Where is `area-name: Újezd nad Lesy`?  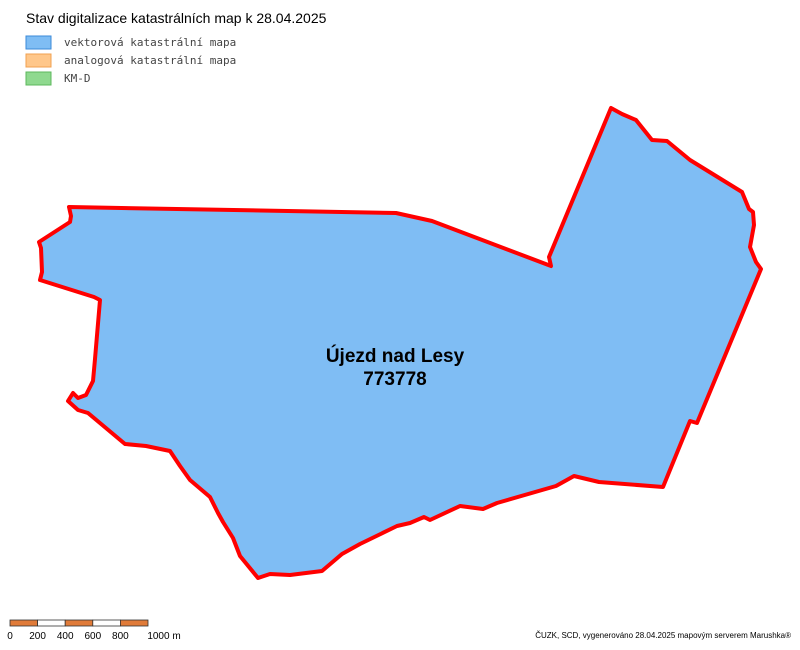 area-name: Újezd nad Lesy is located at coordinates (395, 356).